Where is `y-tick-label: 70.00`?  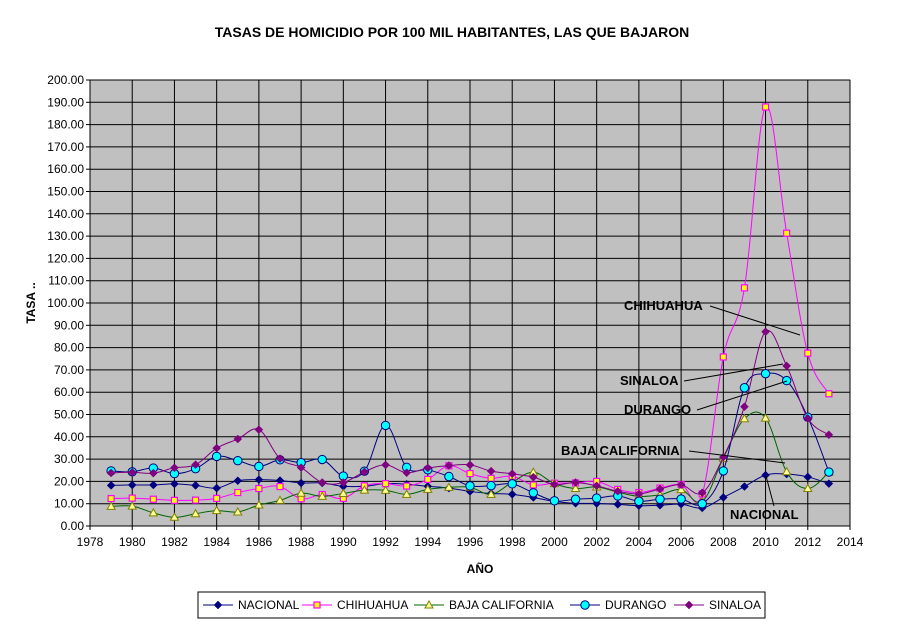
y-tick-label: 70.00 is located at coordinates (69, 370).